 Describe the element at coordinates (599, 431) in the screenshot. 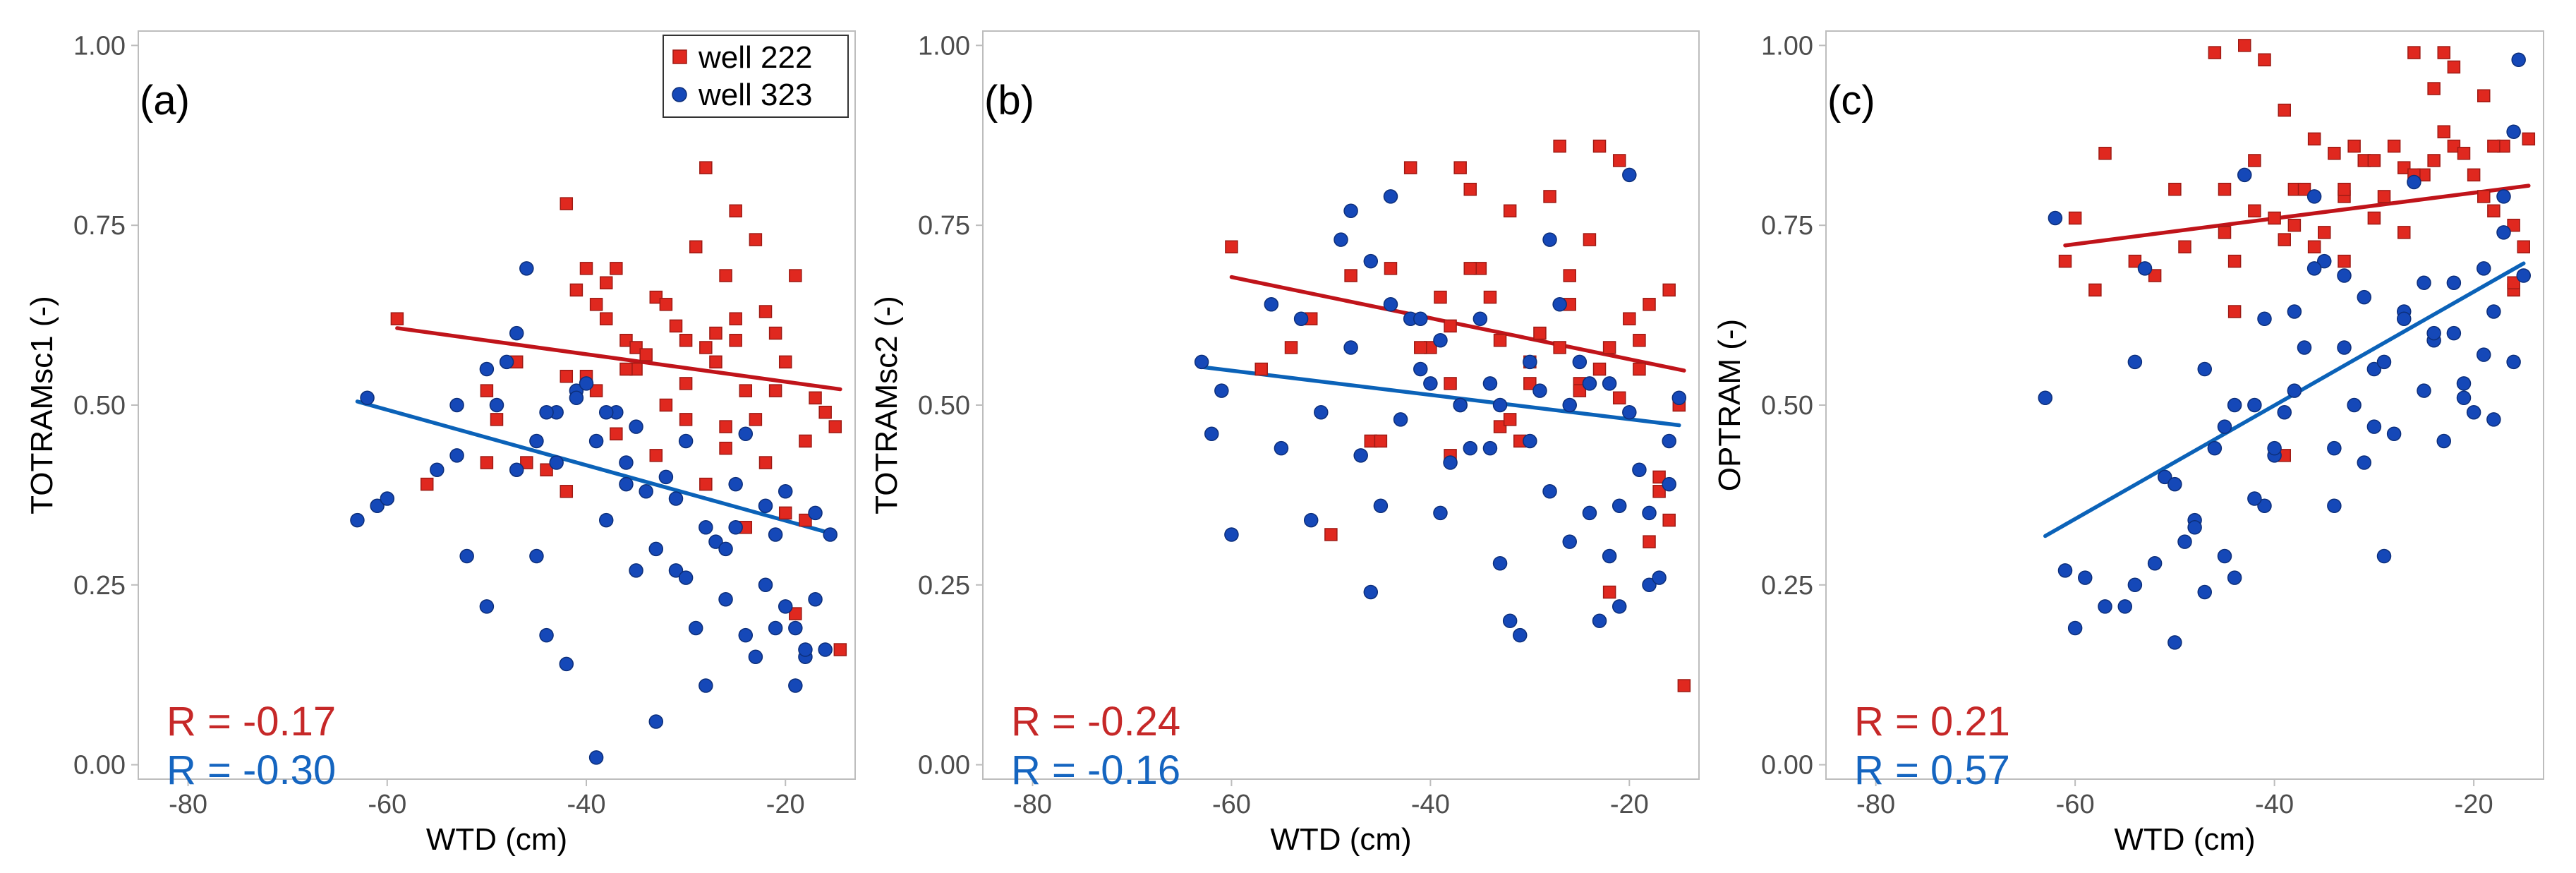

I see `panel-a-regression-lines` at that location.